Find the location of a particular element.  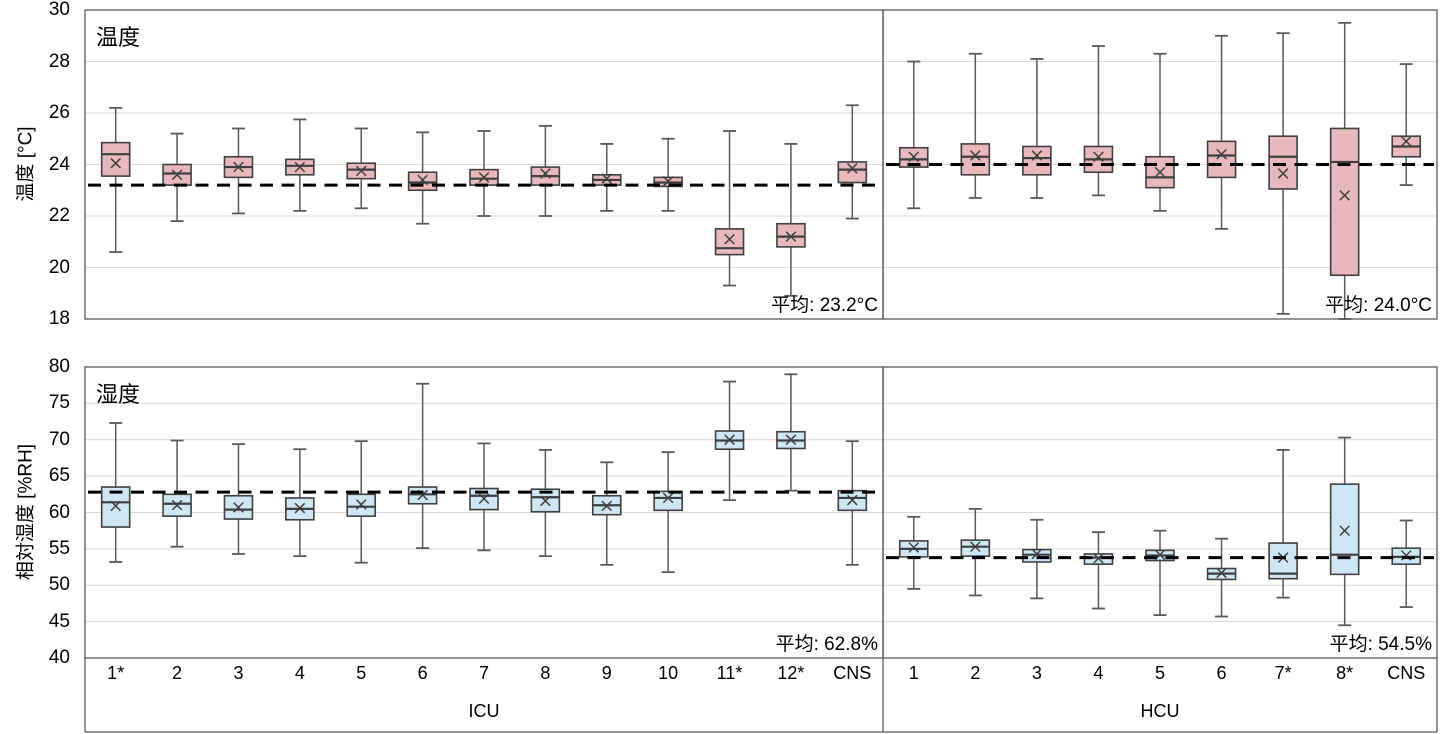

y-tick-label: 22 is located at coordinates (59, 215).